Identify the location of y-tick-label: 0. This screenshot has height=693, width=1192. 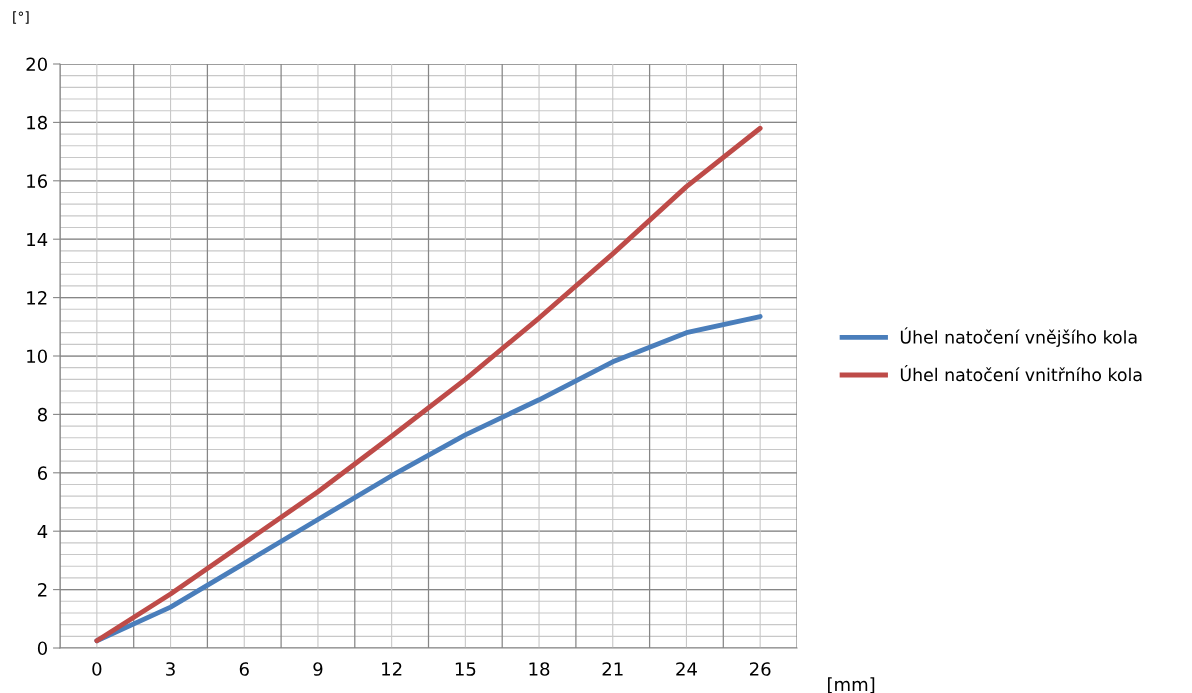
(42, 648).